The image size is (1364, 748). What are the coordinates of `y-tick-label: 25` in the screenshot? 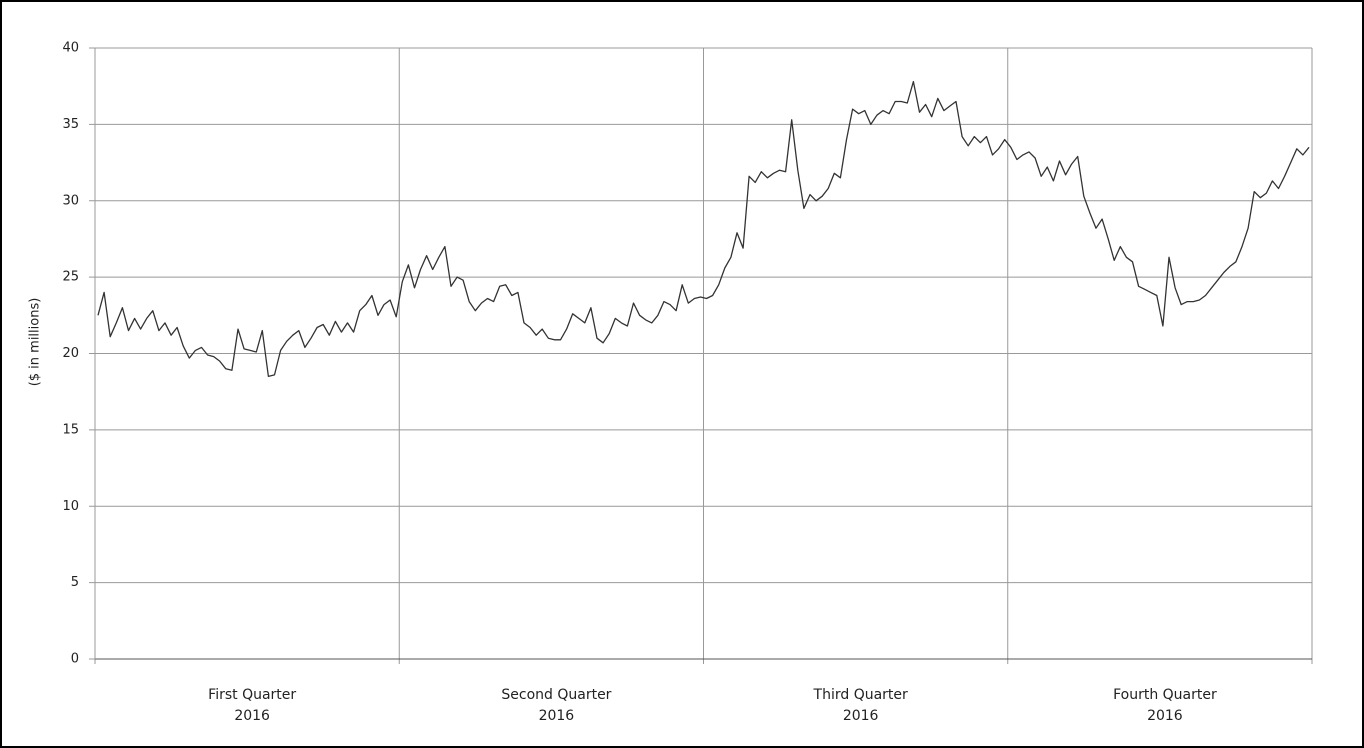 It's located at (70, 277).